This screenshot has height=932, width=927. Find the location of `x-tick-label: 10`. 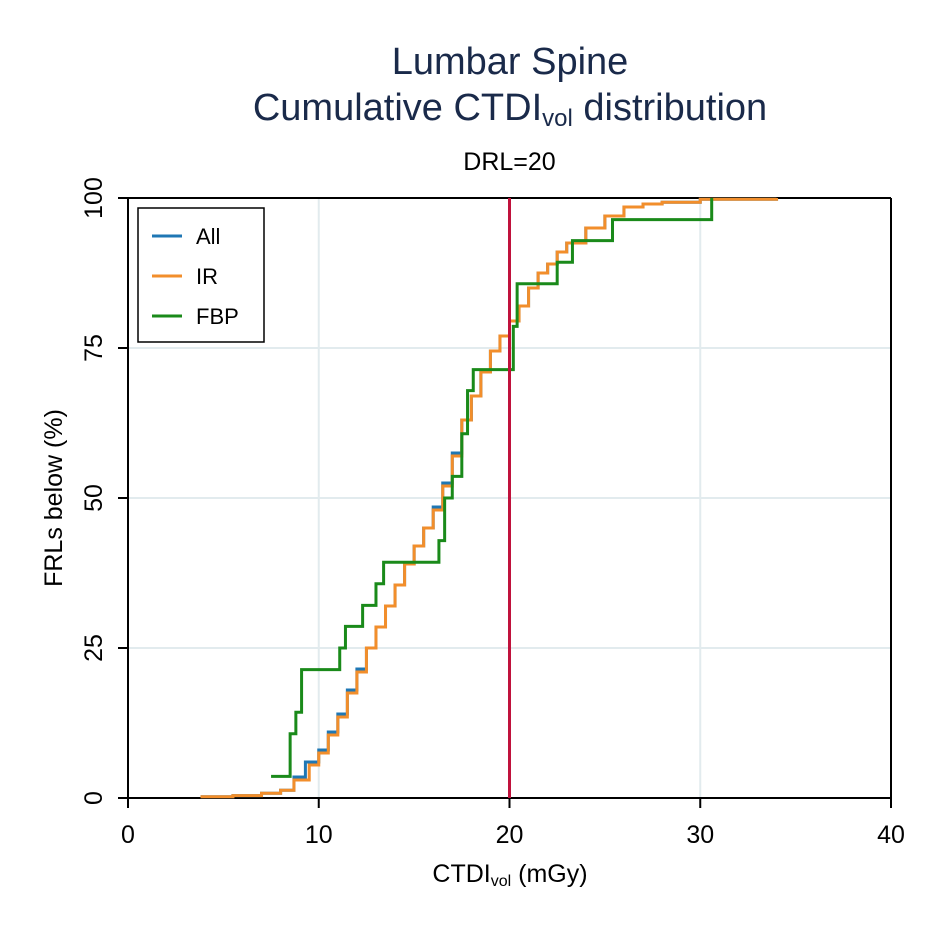

x-tick-label: 10 is located at coordinates (319, 835).